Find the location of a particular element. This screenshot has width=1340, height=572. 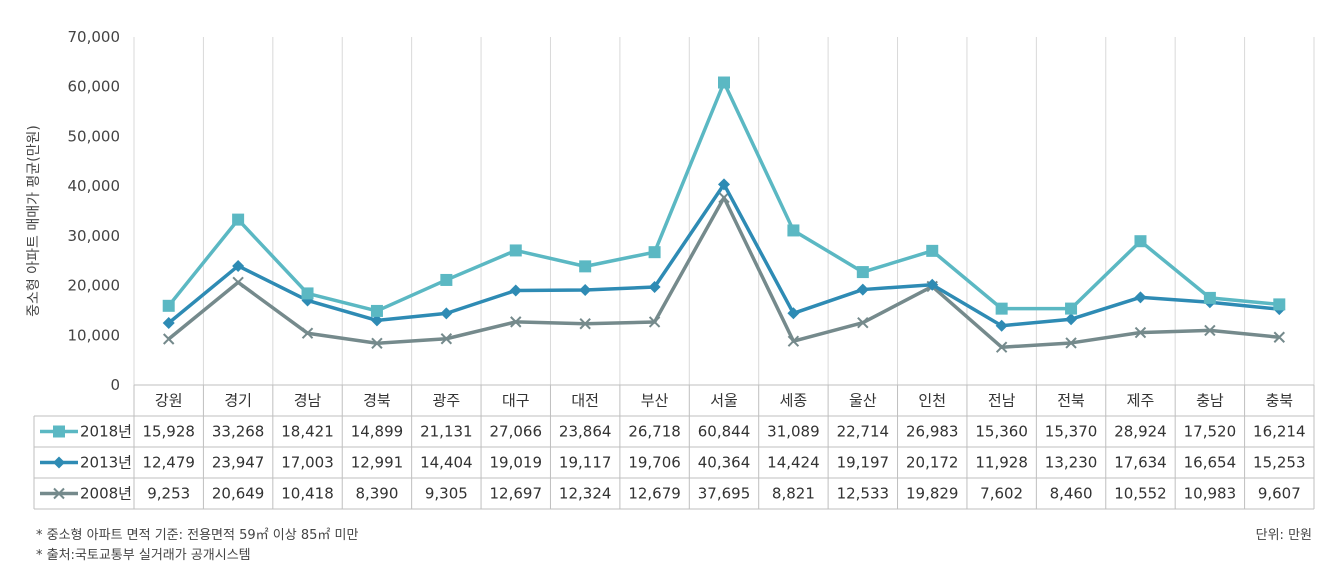

table-cell: 17,520 is located at coordinates (1210, 432).